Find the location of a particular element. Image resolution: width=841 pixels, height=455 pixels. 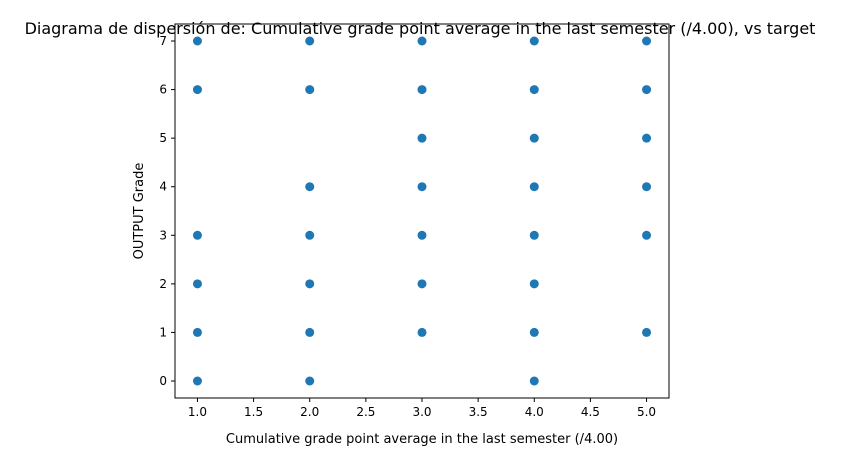

x-tick-label: 1.5 is located at coordinates (253, 412).